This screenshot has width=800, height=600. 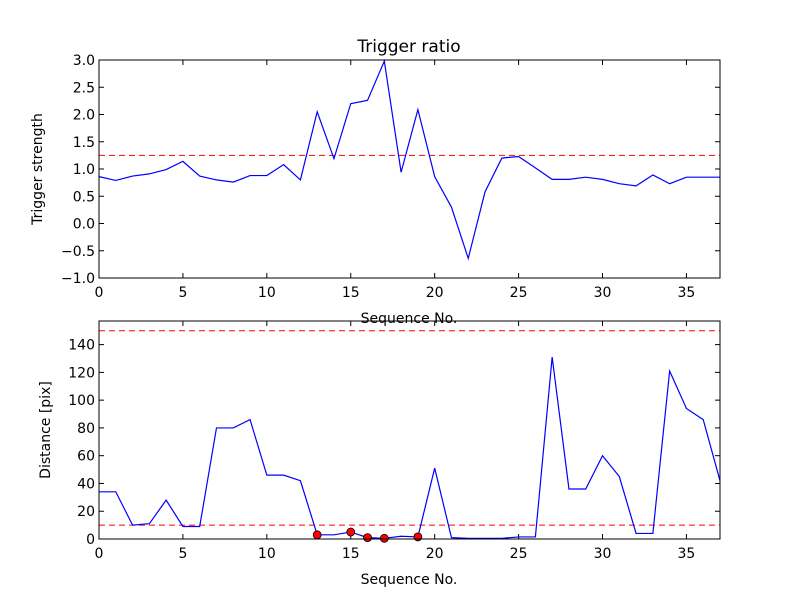 I want to click on y-tick-label: 40, so click(x=86, y=484).